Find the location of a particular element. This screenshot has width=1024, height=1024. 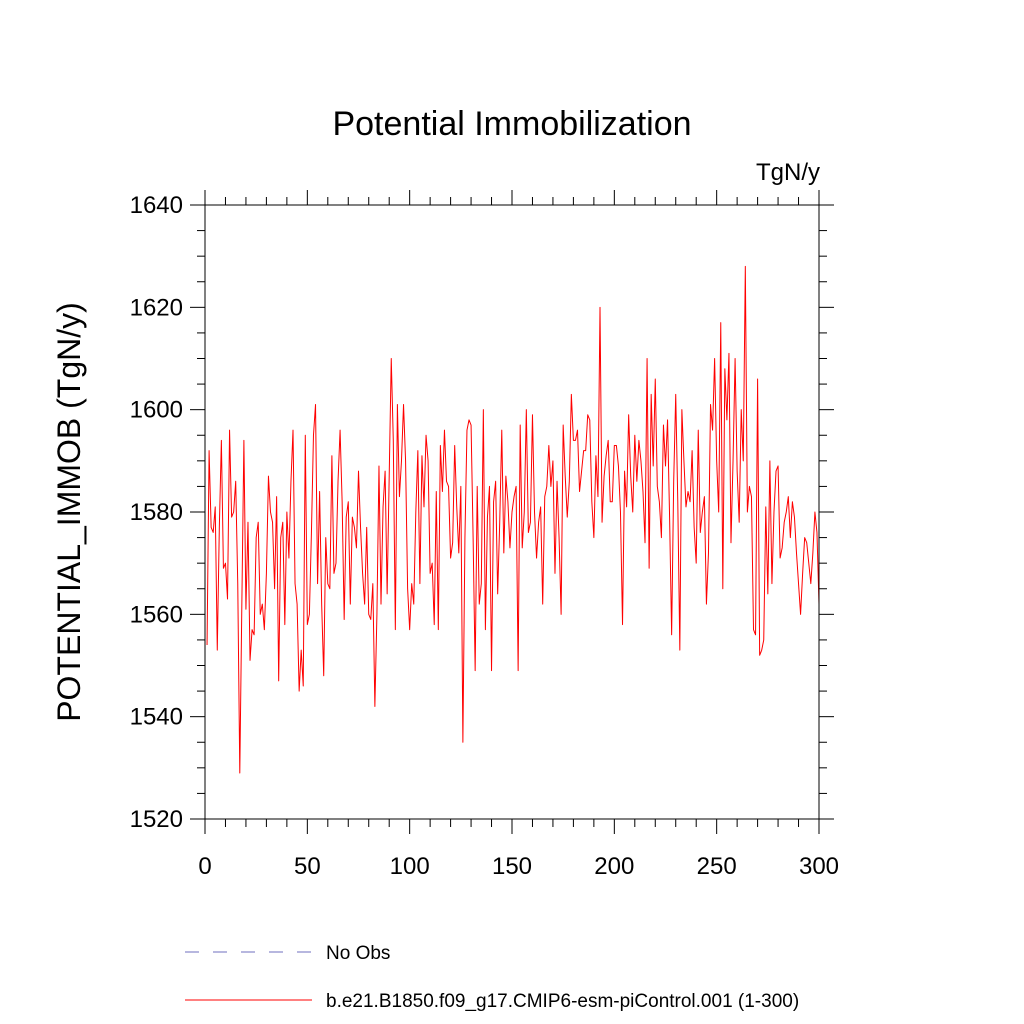

y-tick-label: 1640 is located at coordinates (156, 205).